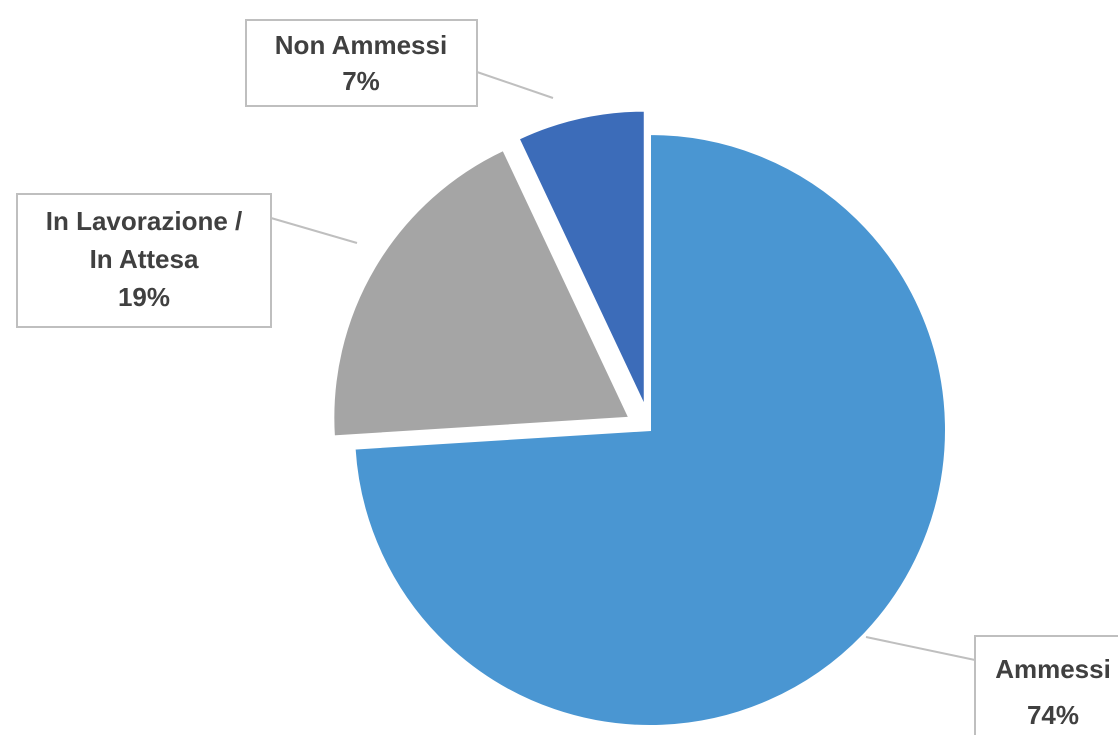 The width and height of the screenshot is (1118, 735). Describe the element at coordinates (361, 63) in the screenshot. I see `callout-box-non-ammessi` at that location.